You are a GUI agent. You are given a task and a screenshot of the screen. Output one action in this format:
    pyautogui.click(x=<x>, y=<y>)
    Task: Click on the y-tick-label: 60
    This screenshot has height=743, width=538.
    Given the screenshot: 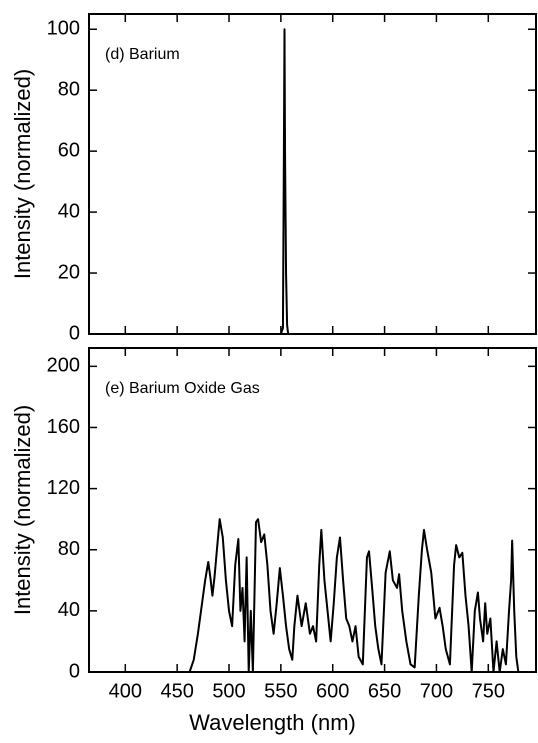 What is the action you would take?
    pyautogui.click(x=69, y=150)
    